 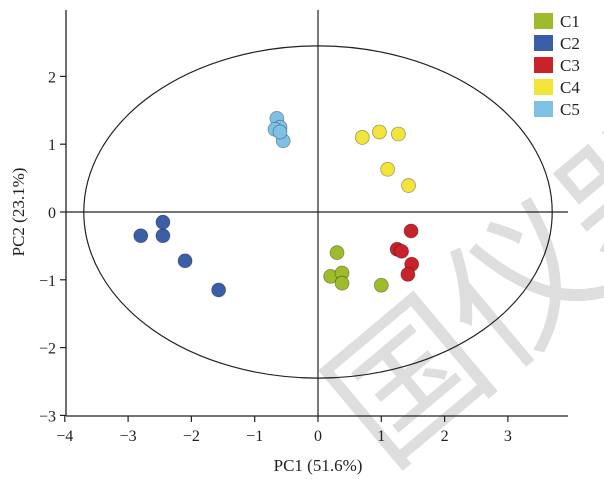 I want to click on y-tick-label: 2, so click(x=52, y=77).